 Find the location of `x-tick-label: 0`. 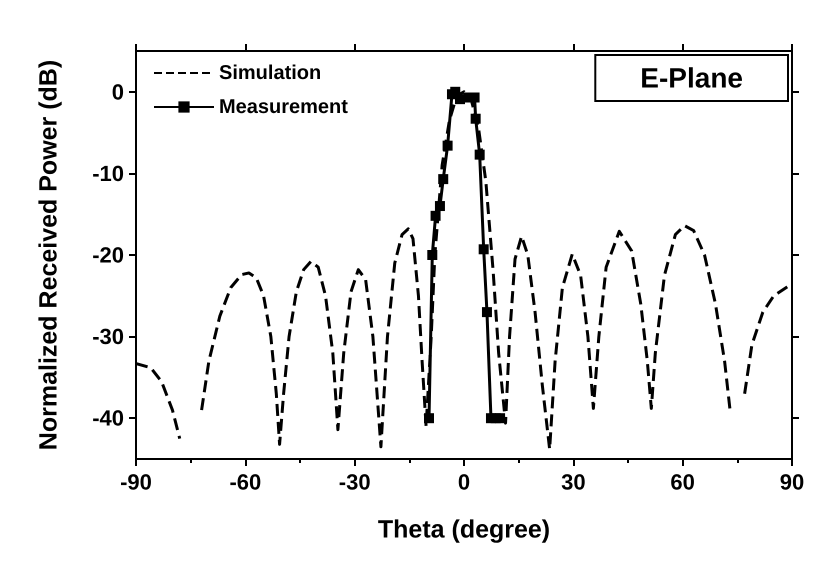

x-tick-label: 0 is located at coordinates (464, 482).